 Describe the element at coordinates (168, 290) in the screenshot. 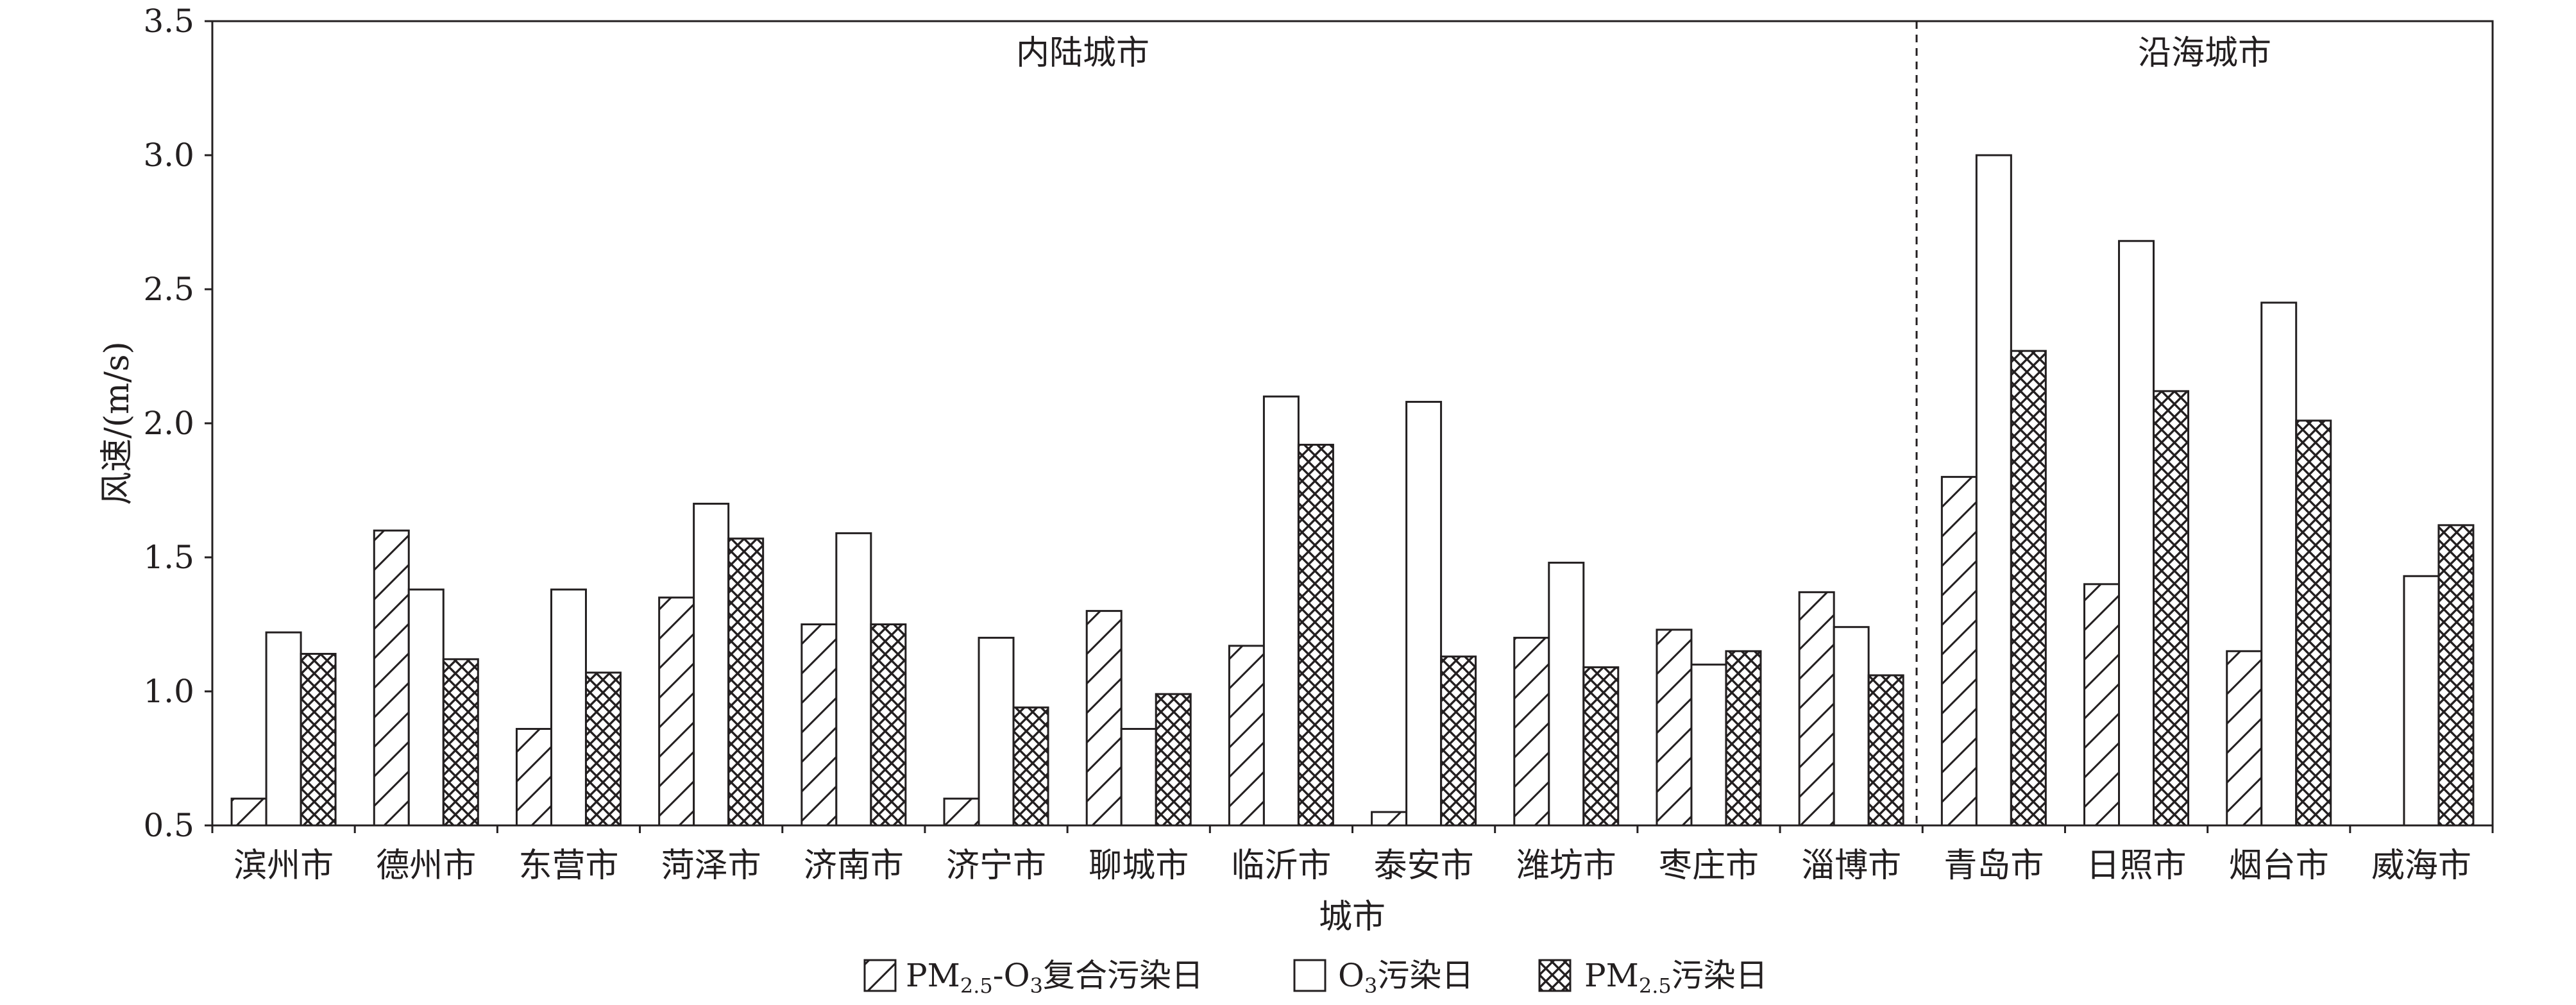

I see `y-tick-label: 2.5` at that location.